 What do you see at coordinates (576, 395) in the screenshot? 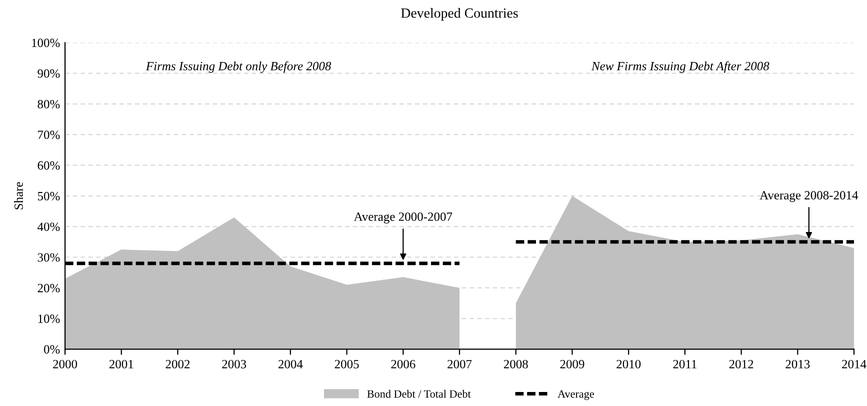
I see `legend-label: Average` at bounding box center [576, 395].